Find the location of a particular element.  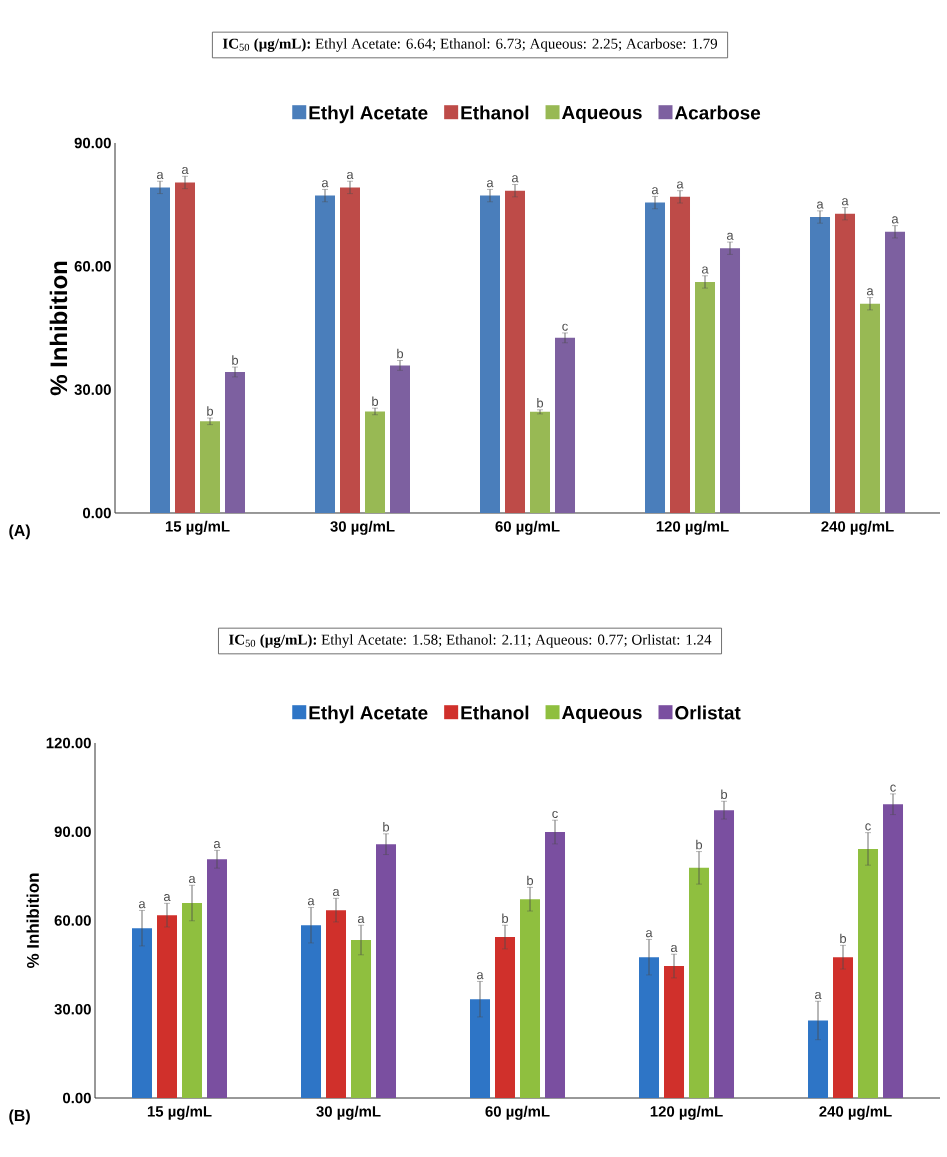

chart-title: IC$_{50}$ (µg/mL): Ethyl Acetate: 6.64; Ethanol: 6.73; Aqueous: 2.25; Acarbose: 1.79 is located at coordinates (470, 45).